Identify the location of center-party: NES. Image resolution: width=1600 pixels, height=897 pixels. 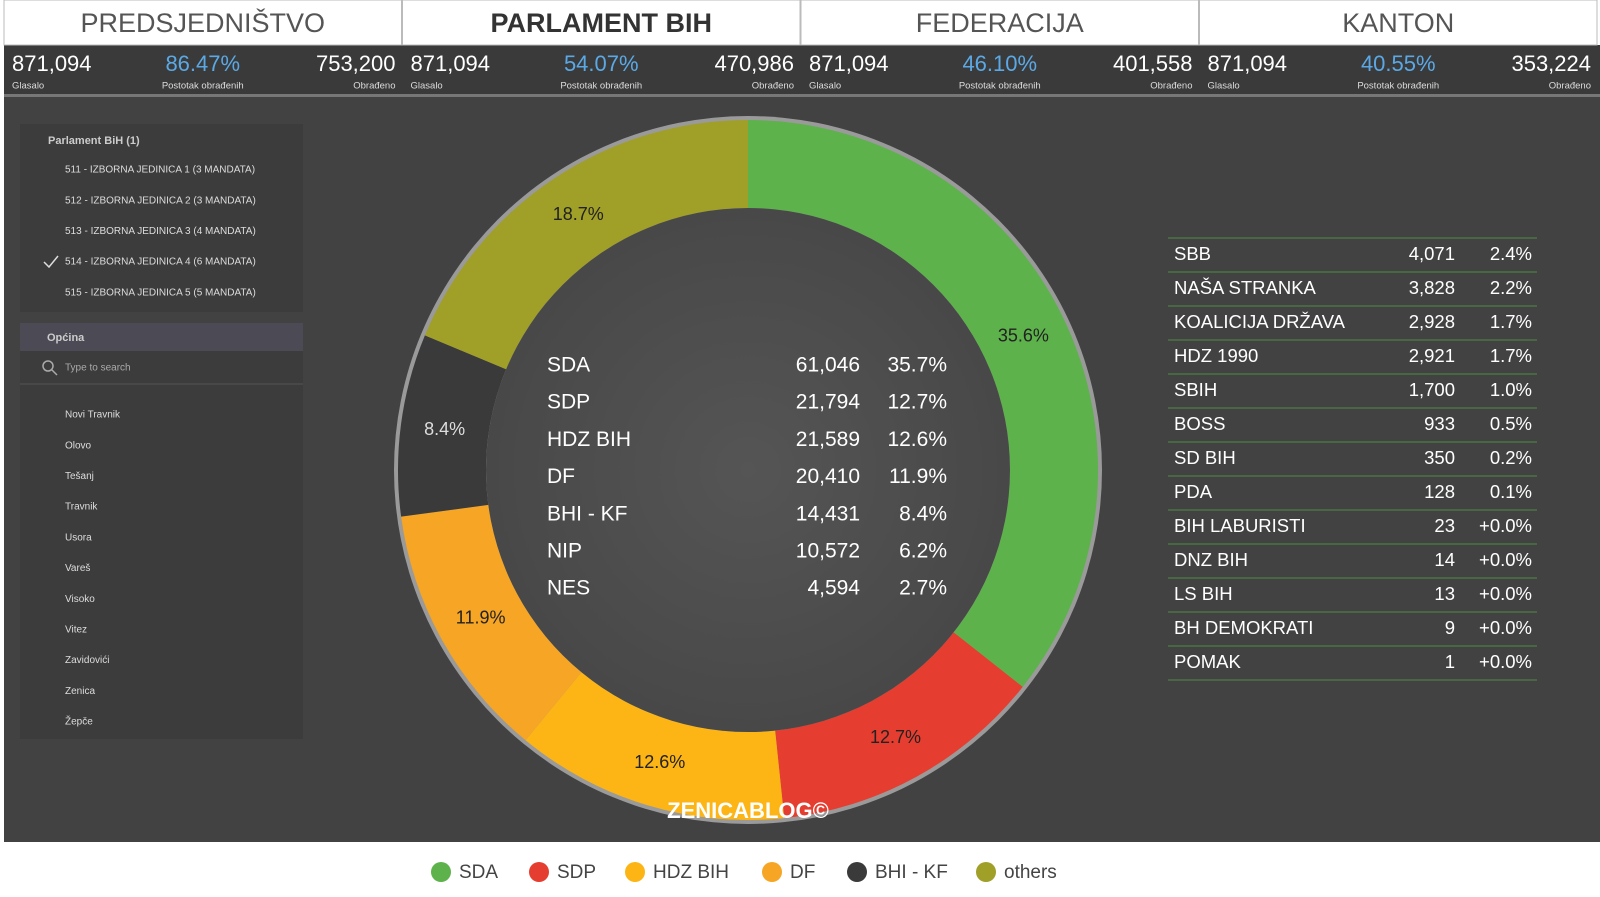
(568, 588).